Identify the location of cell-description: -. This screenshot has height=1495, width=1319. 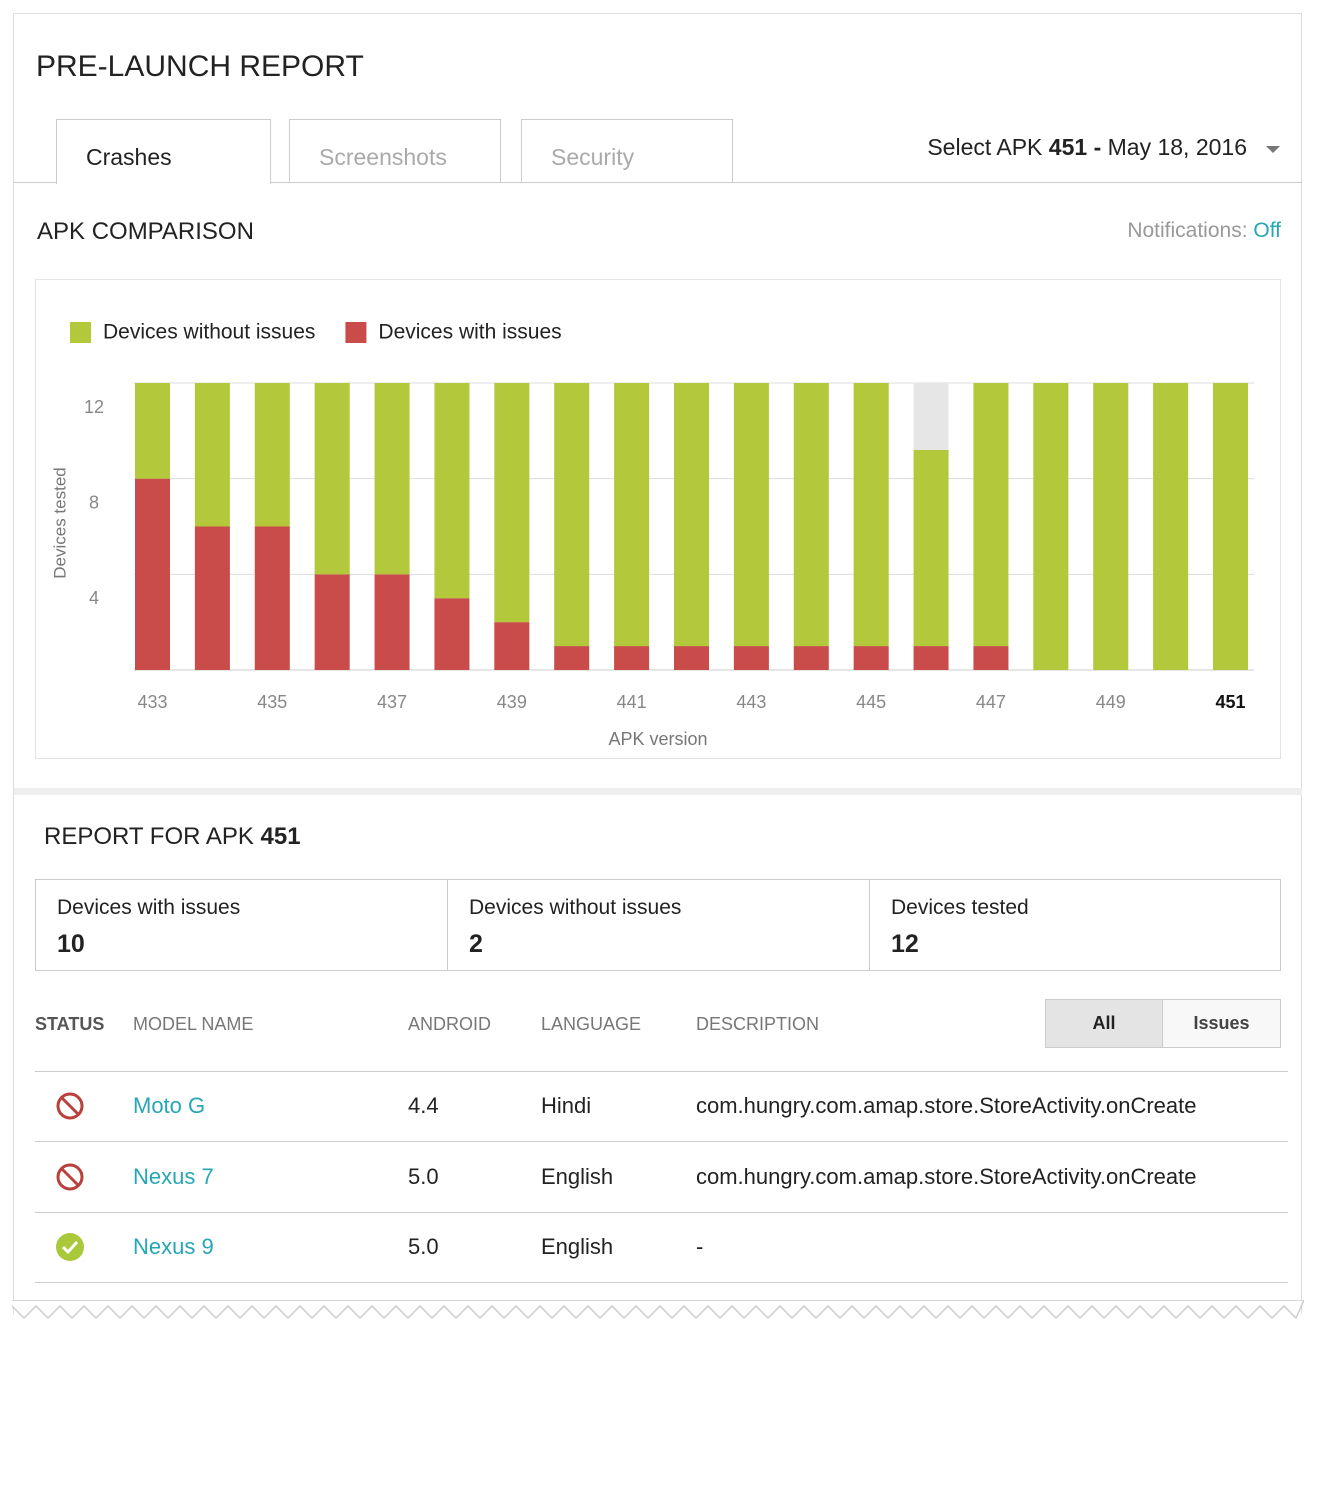
(700, 1246).